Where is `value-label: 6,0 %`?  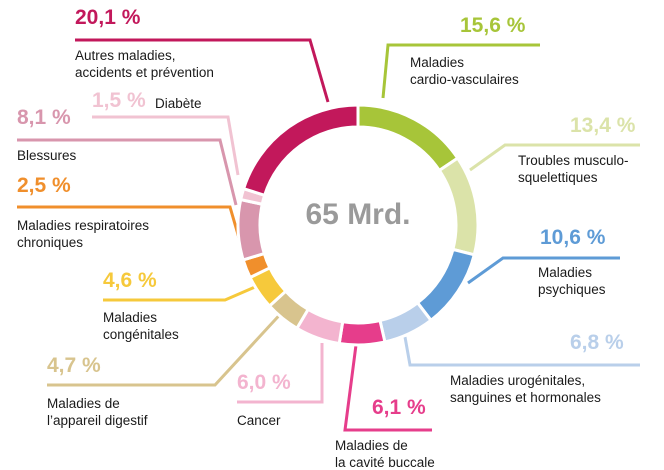
value-label: 6,0 % is located at coordinates (264, 382).